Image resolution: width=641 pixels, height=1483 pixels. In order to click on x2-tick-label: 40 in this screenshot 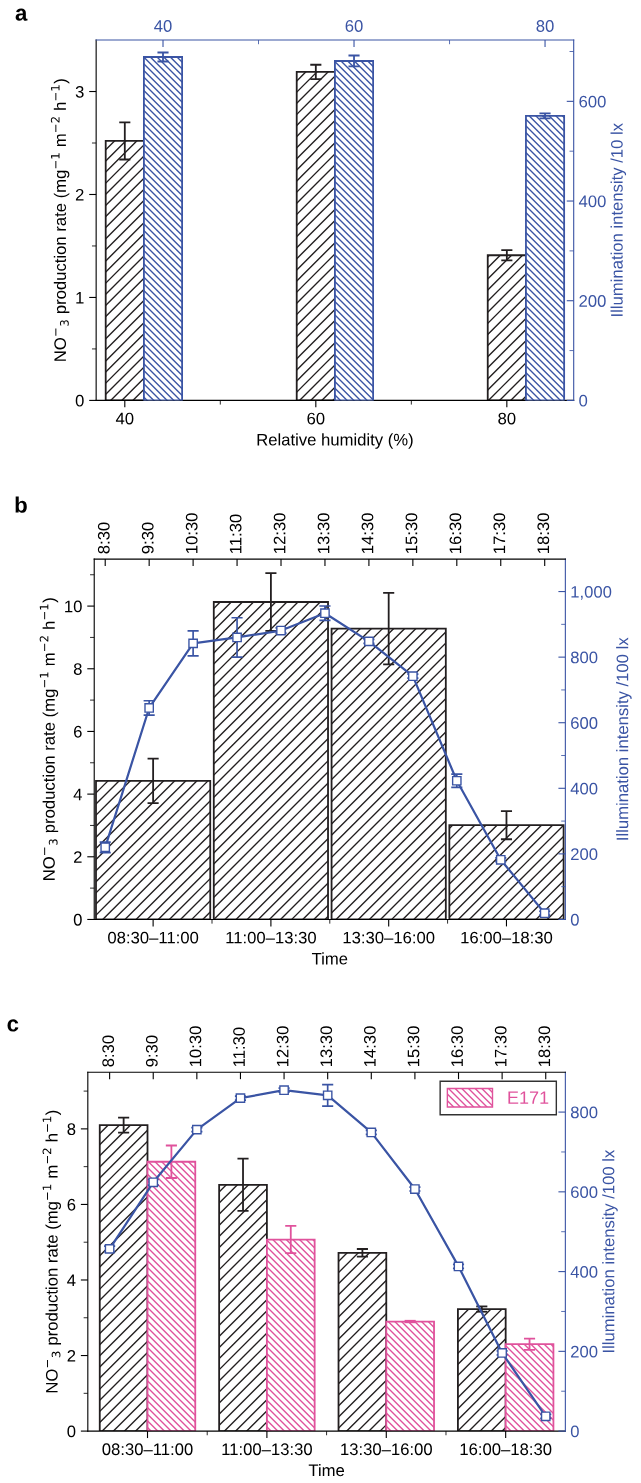, I will do `click(163, 26)`.